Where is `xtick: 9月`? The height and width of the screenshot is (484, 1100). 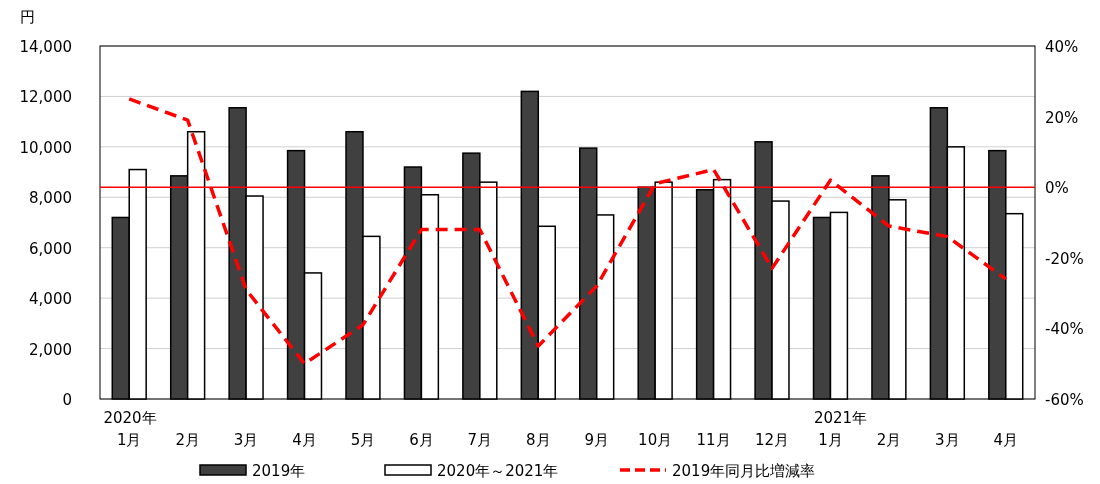
xtick: 9月 is located at coordinates (596, 440).